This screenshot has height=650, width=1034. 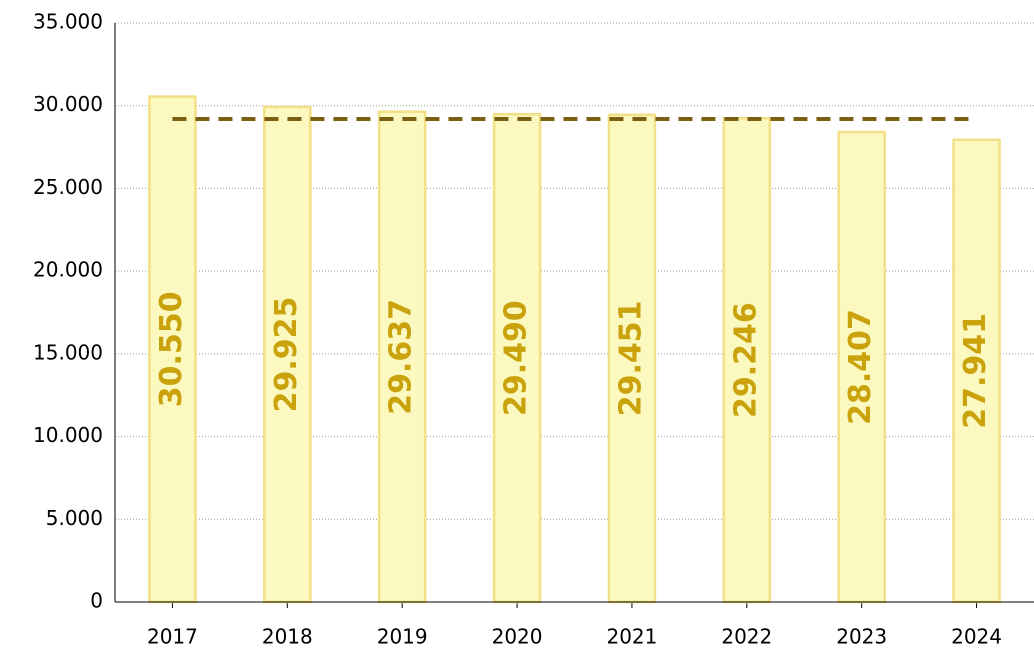 I want to click on x-tick-label: 2019, so click(x=402, y=637).